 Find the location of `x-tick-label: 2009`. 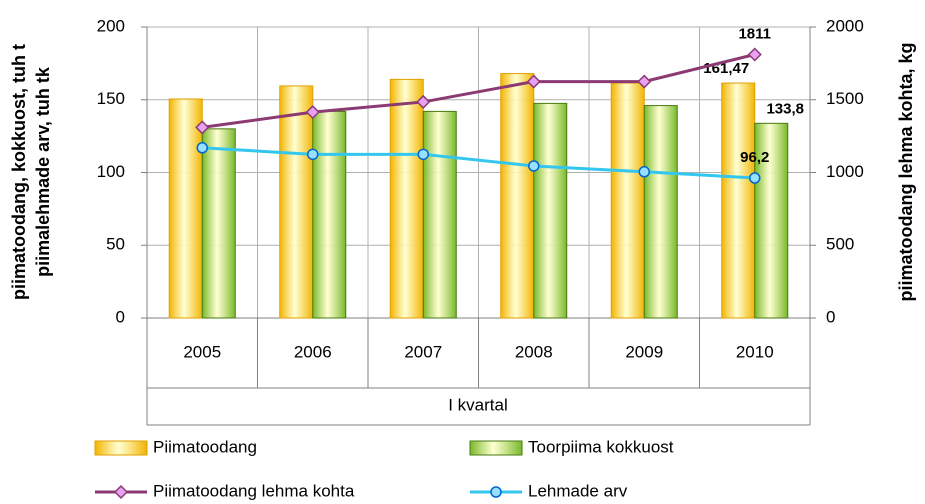

x-tick-label: 2009 is located at coordinates (644, 351).